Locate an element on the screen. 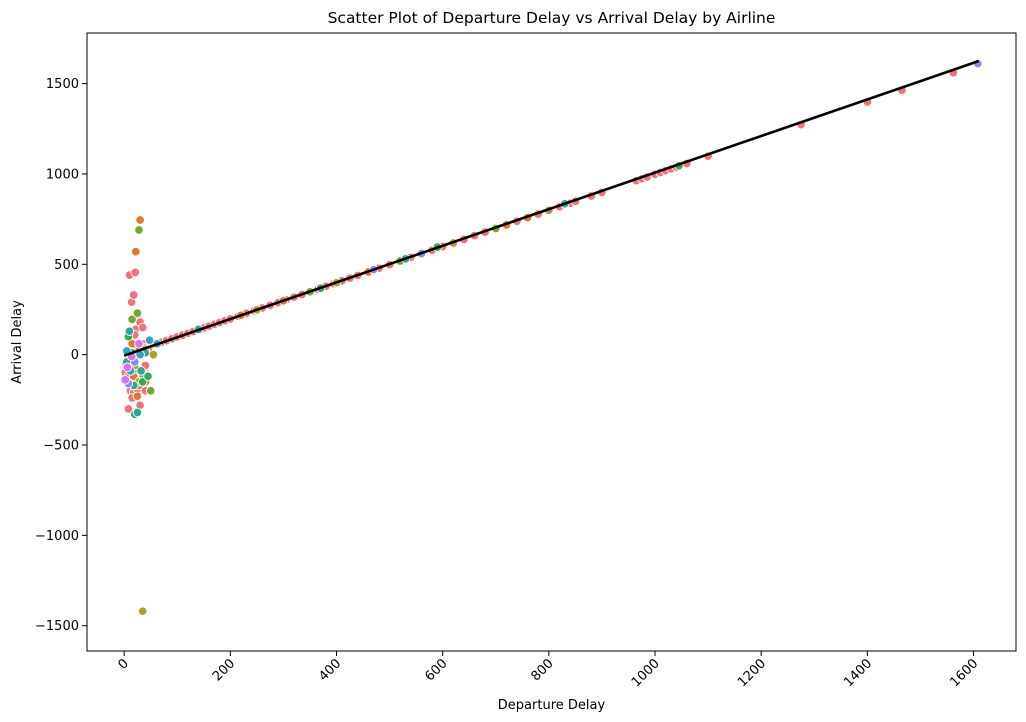 The width and height of the screenshot is (1026, 722). x-tick-label: 800 is located at coordinates (543, 670).